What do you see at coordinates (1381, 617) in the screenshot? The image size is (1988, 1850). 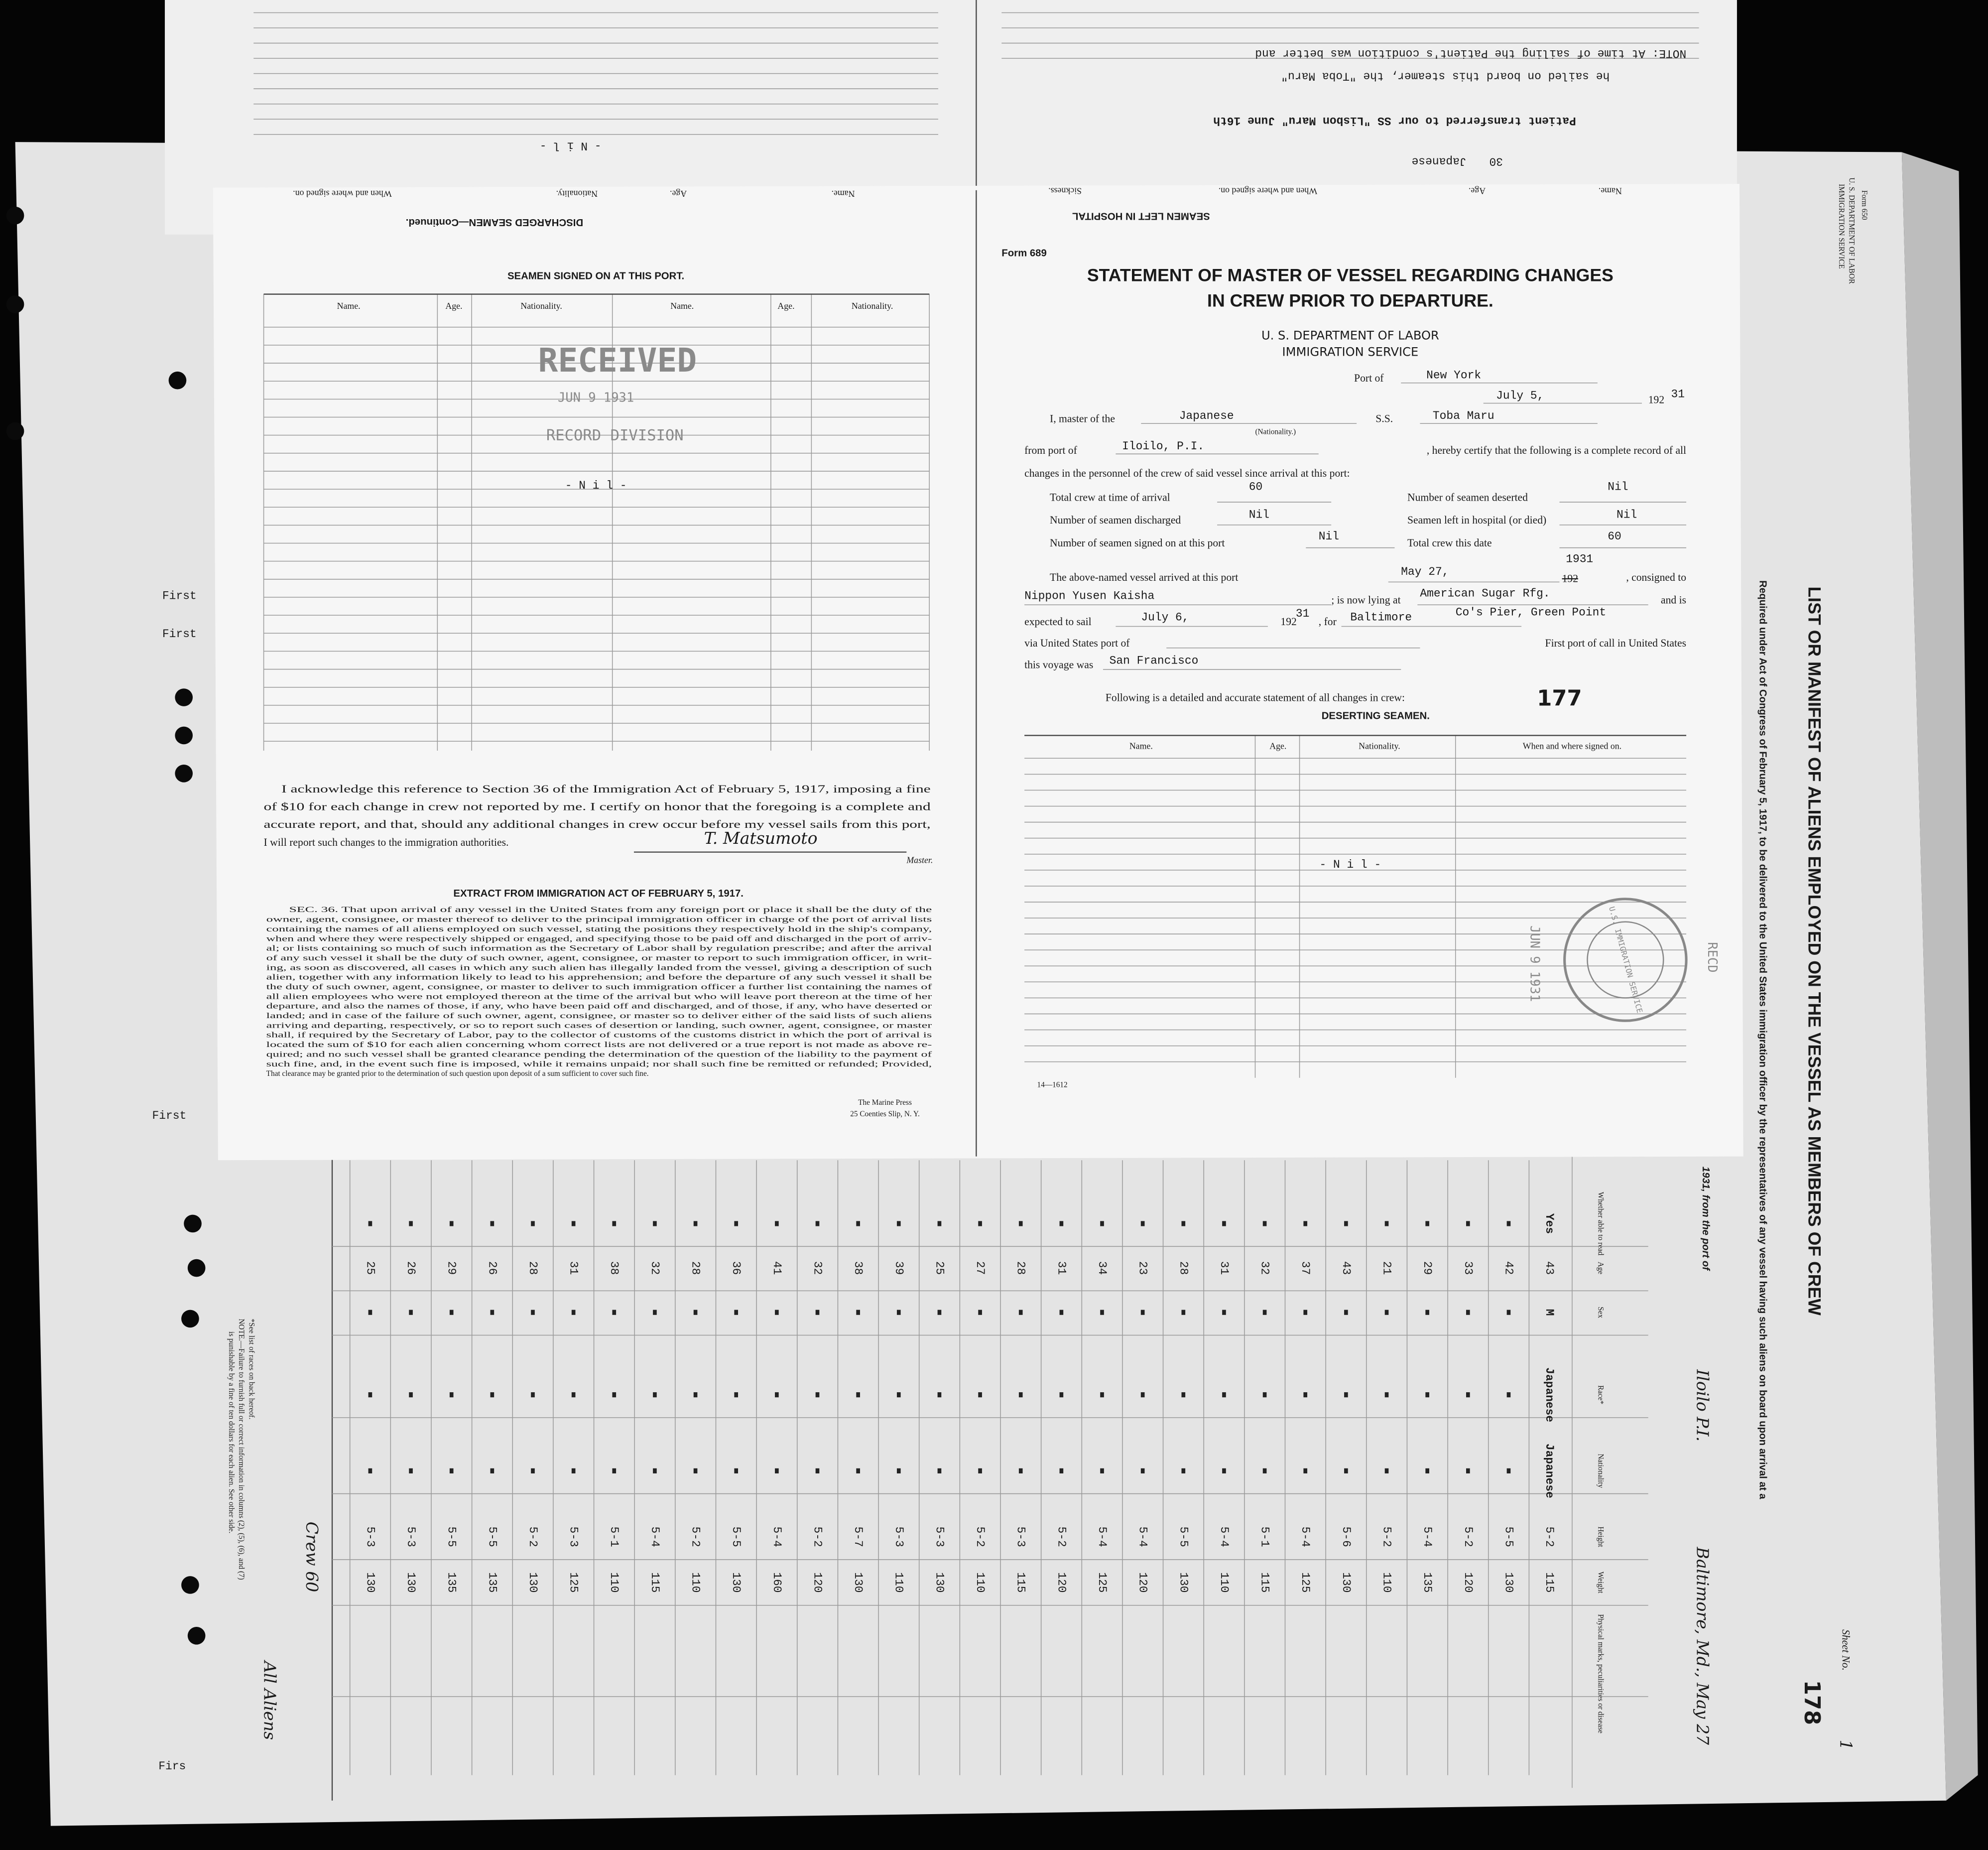 I see `field: Baltimore` at bounding box center [1381, 617].